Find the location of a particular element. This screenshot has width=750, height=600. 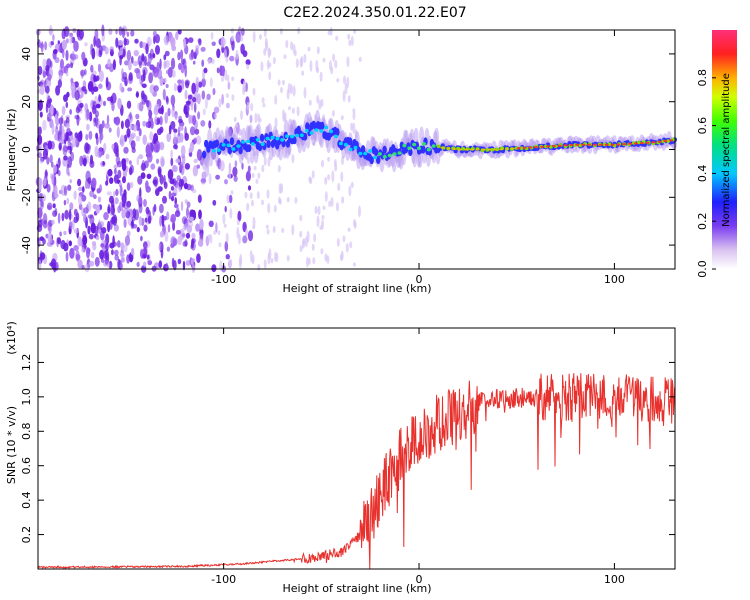

y-tick-label: 0.4 is located at coordinates (26, 500).